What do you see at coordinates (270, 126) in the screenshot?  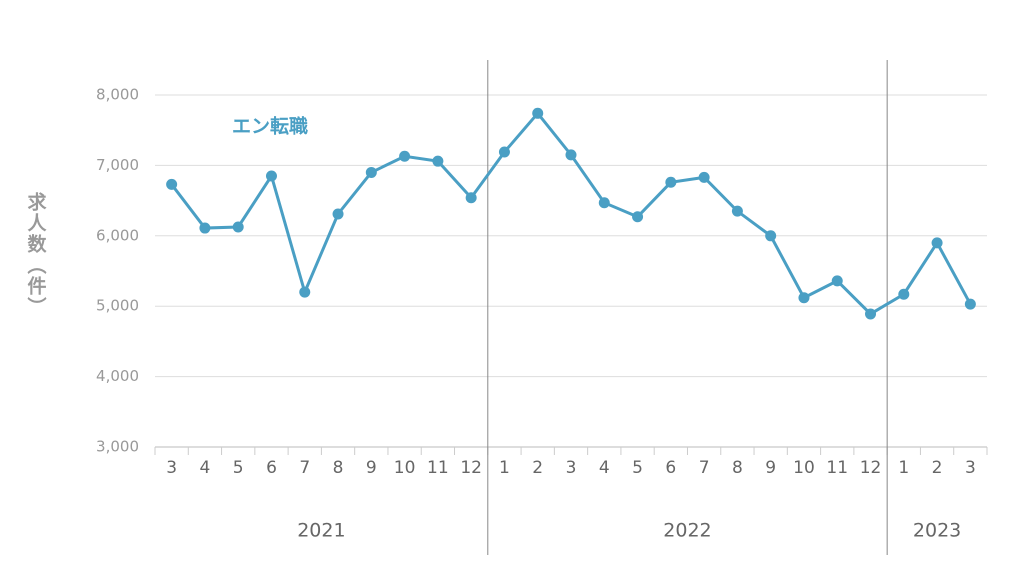 I see `legend-label: エン転職` at bounding box center [270, 126].